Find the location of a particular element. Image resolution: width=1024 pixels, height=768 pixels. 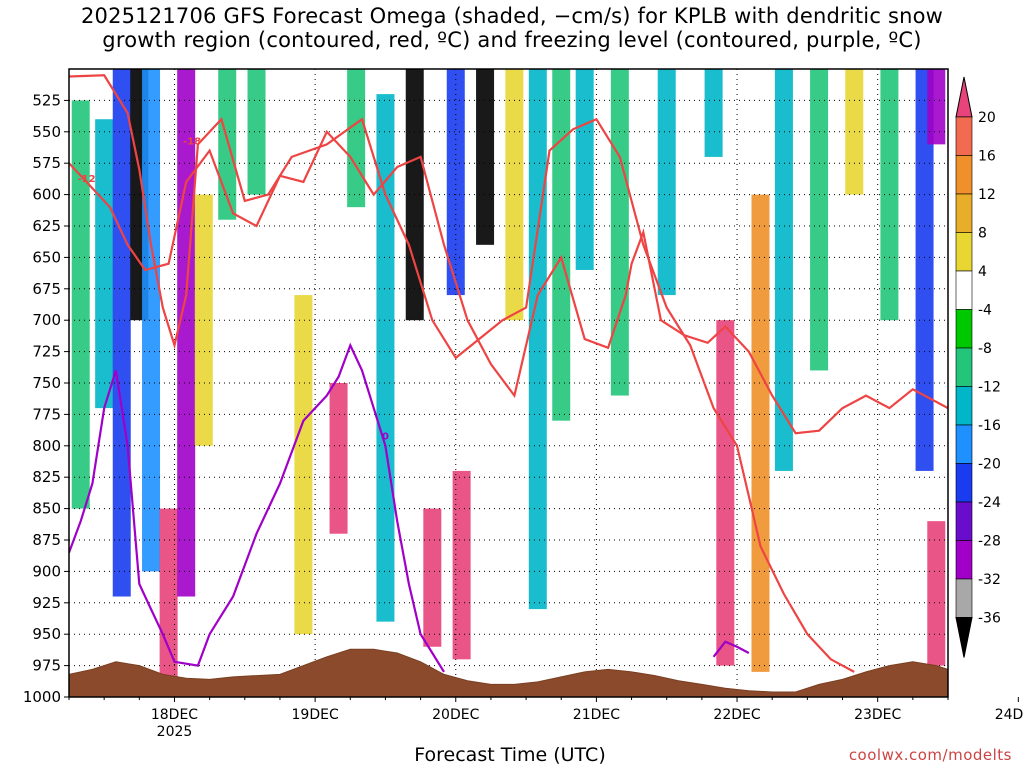

colorbar-label: -24 is located at coordinates (989, 503).